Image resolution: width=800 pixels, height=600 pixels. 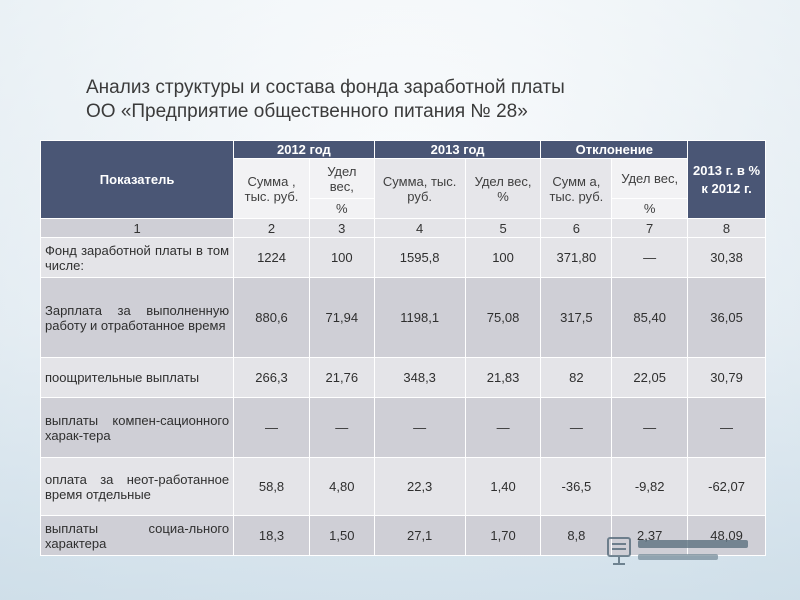 What do you see at coordinates (341, 178) in the screenshot?
I see `header-share-2012: Удел вес,` at bounding box center [341, 178].